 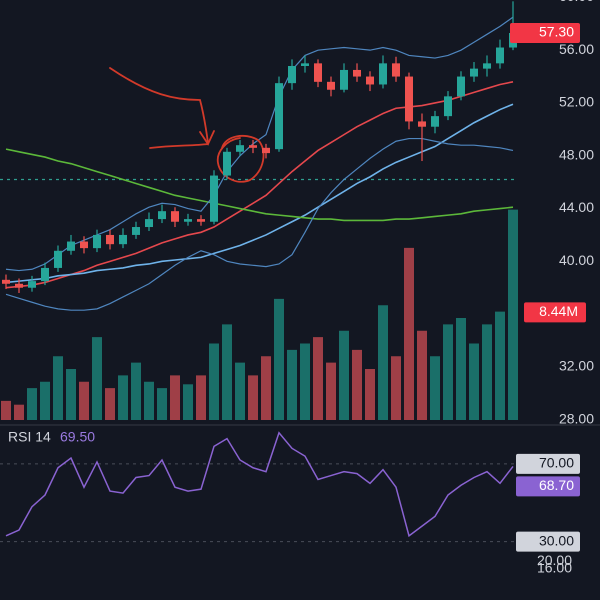 I want to click on annotation, so click(x=187, y=125).